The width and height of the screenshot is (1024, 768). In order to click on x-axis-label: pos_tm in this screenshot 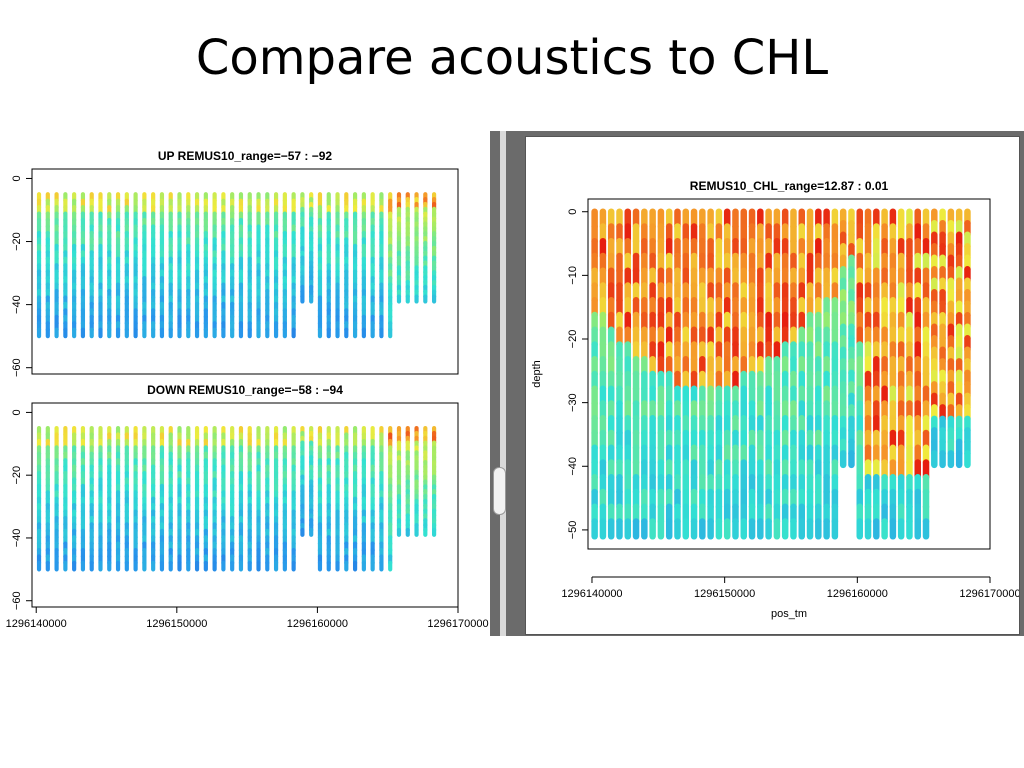, I will do `click(789, 614)`.